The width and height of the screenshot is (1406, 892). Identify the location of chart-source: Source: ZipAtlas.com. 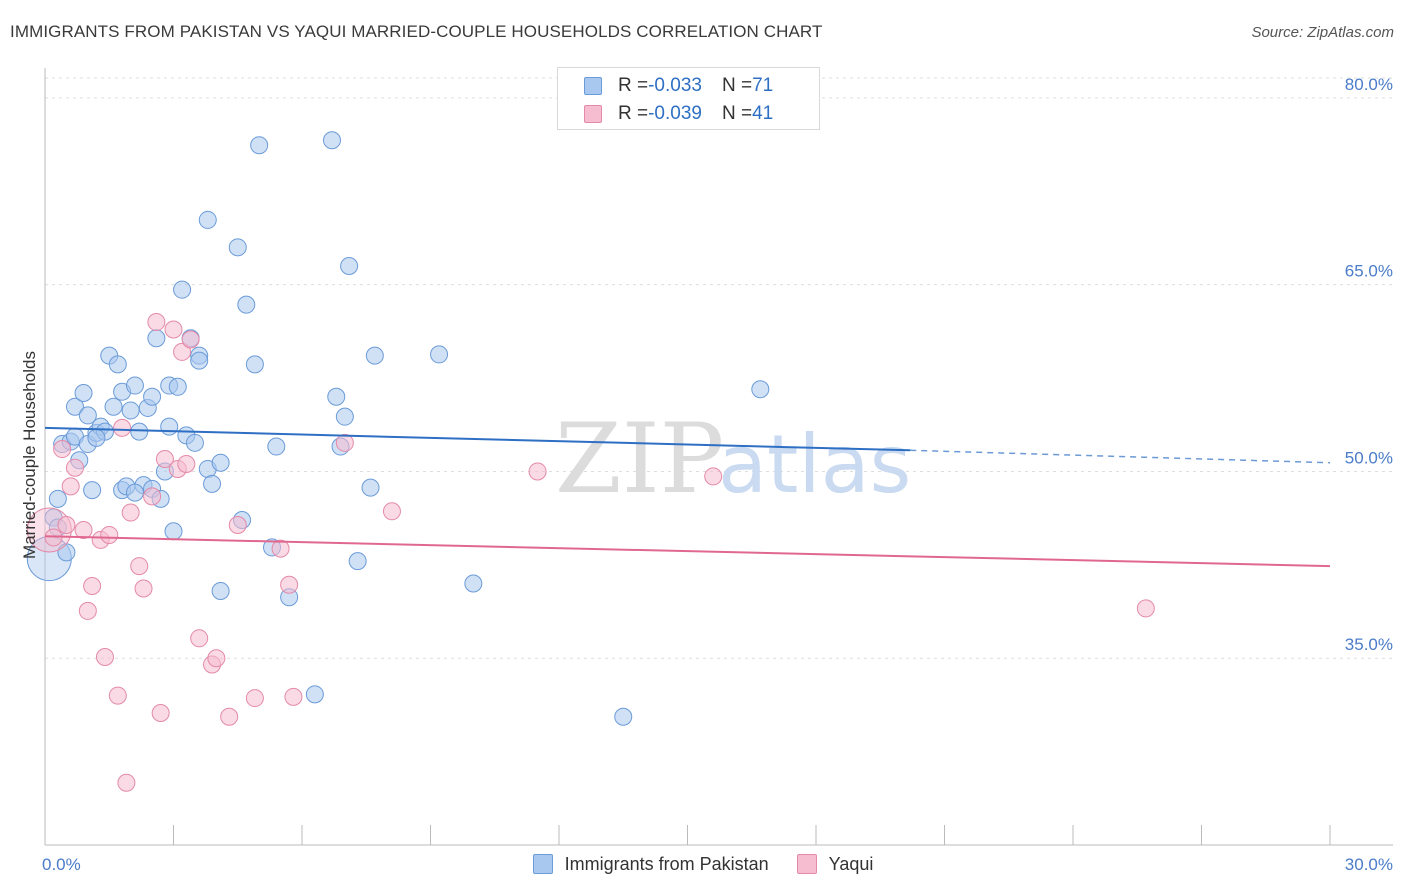
(1322, 32).